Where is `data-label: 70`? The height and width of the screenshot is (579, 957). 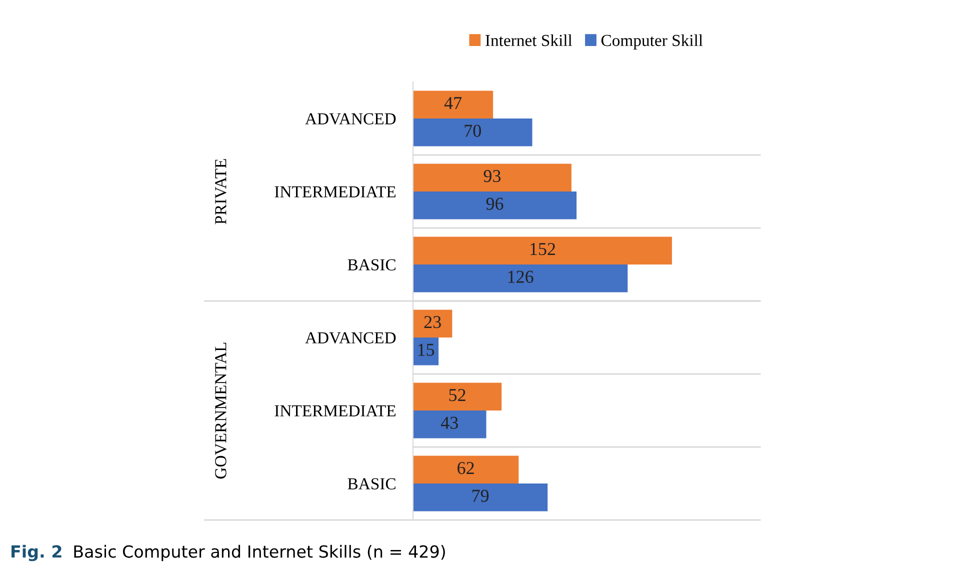
data-label: 70 is located at coordinates (472, 130).